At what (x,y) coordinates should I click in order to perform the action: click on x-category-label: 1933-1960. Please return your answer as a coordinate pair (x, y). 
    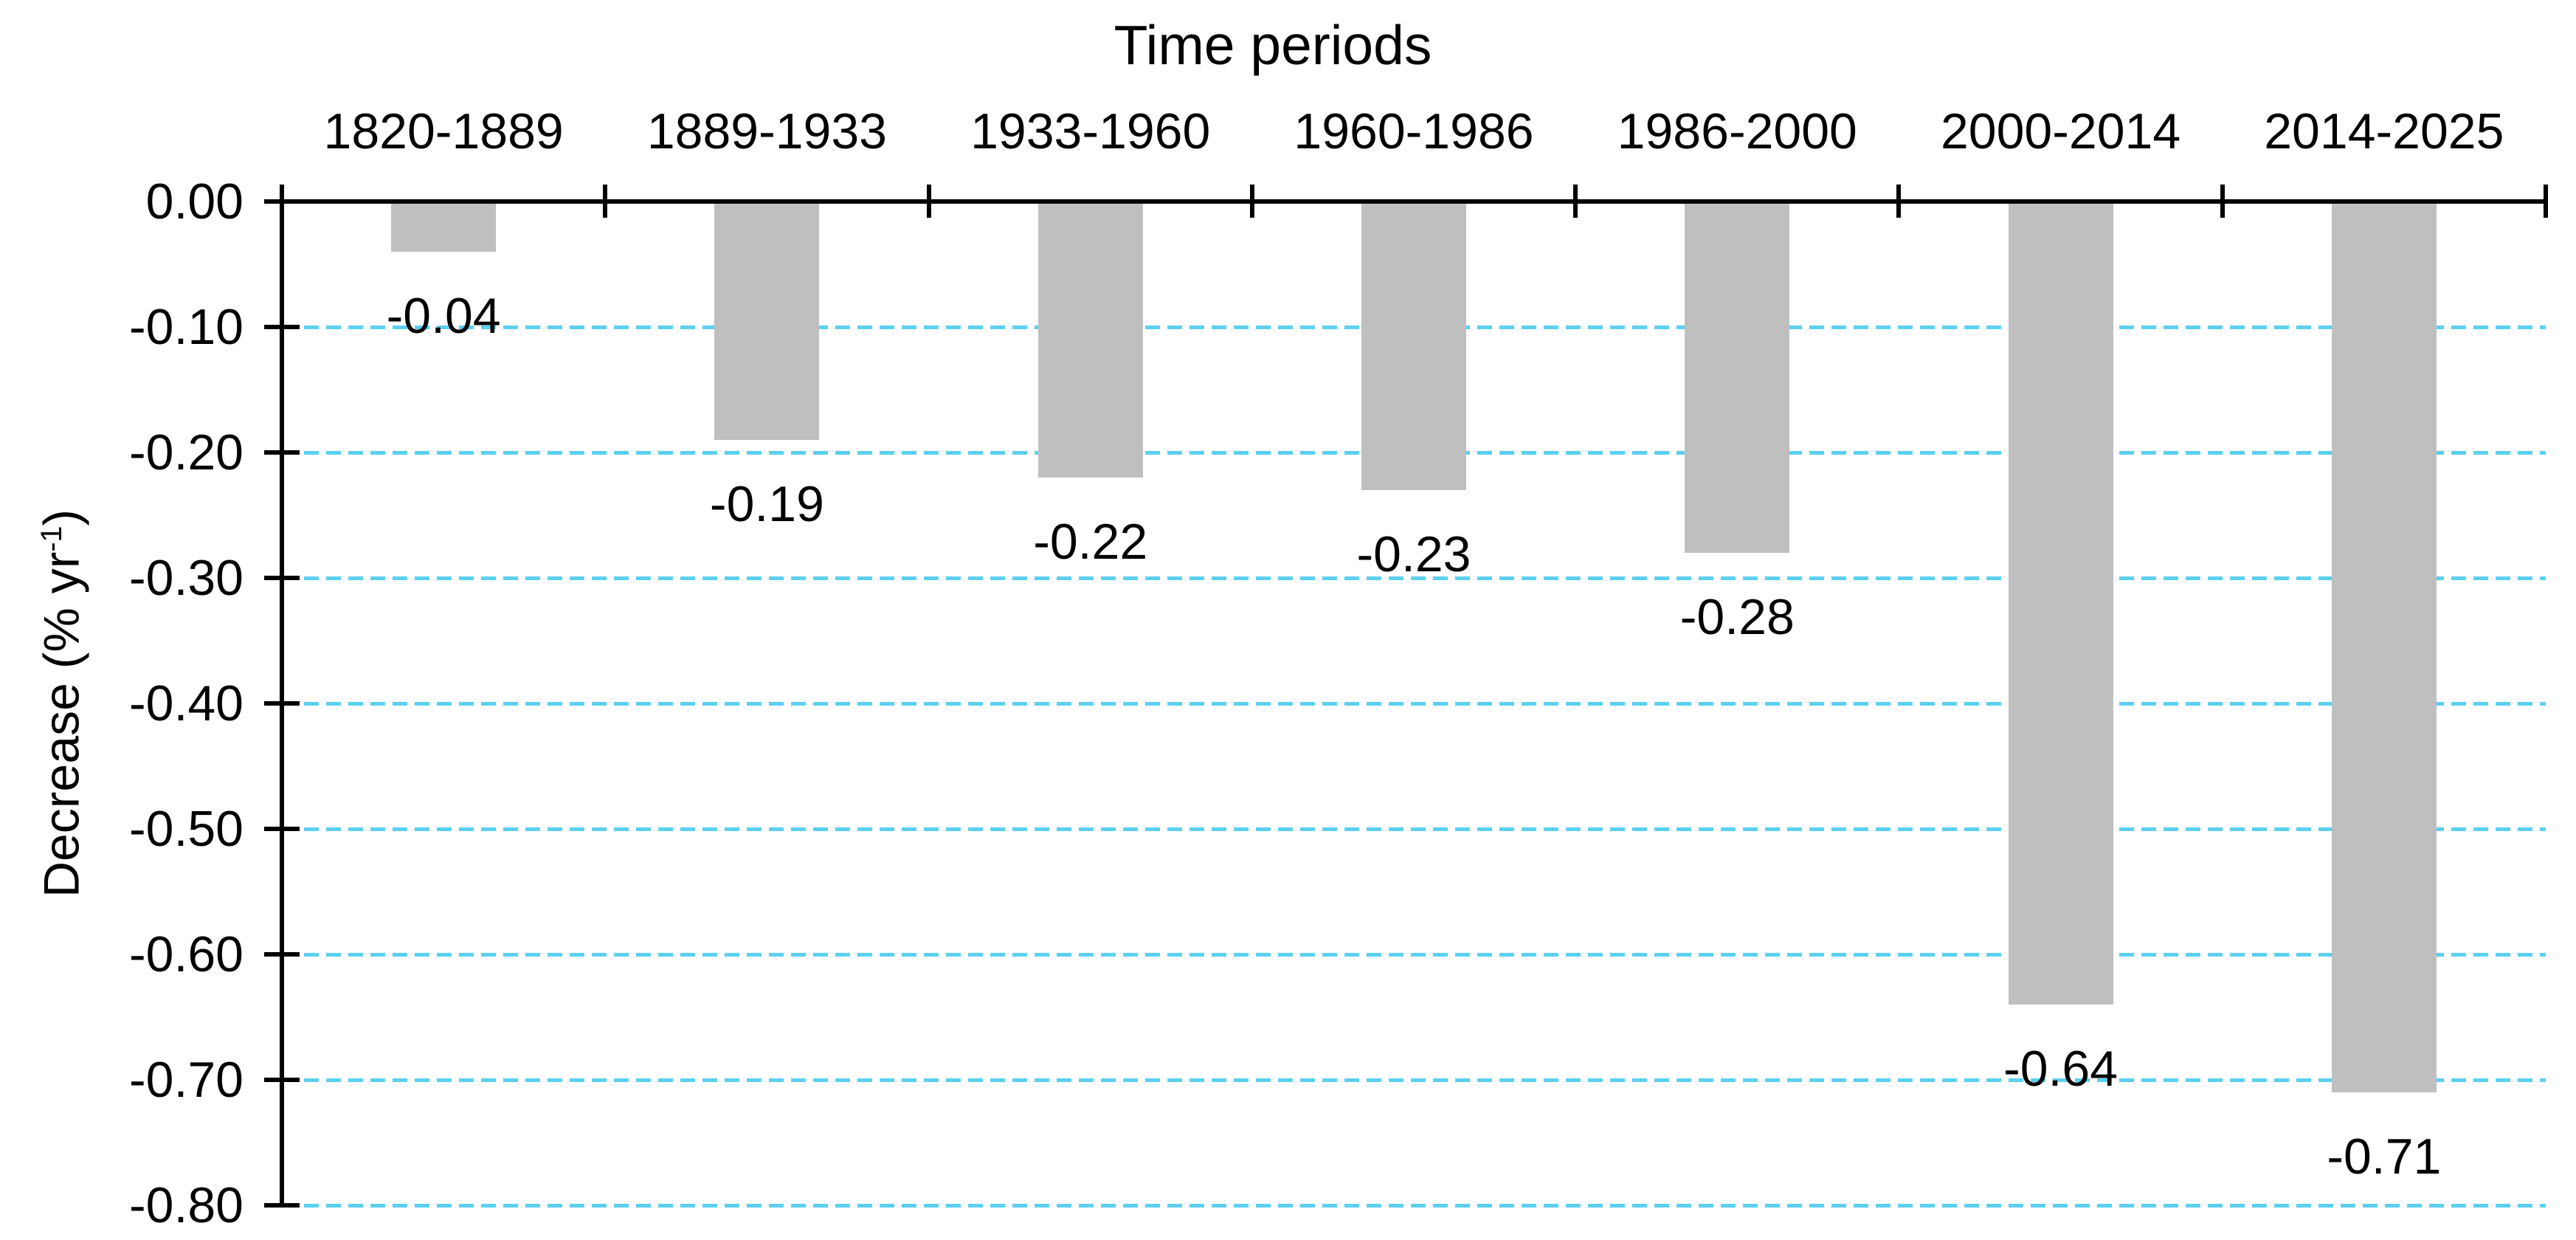
    Looking at the image, I should click on (1090, 131).